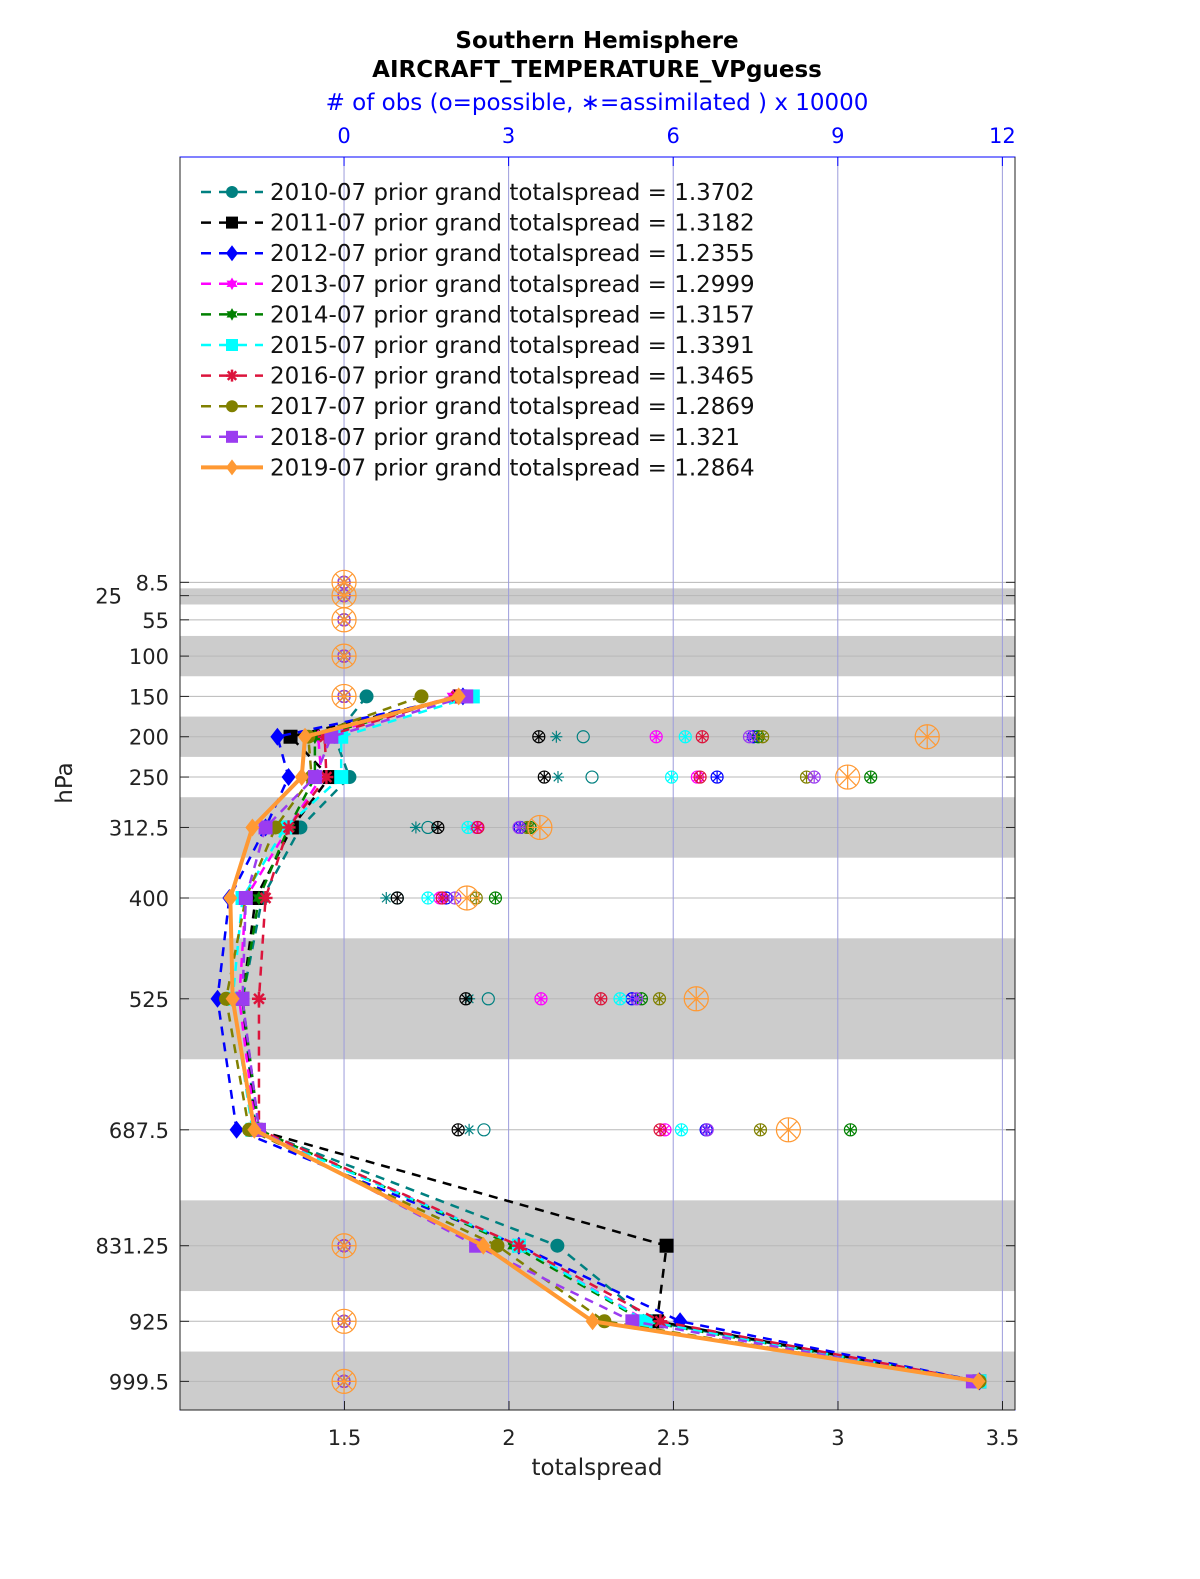 The image size is (1200, 1579). Describe the element at coordinates (139, 1131) in the screenshot. I see `y-tick-label: 687.5` at that location.